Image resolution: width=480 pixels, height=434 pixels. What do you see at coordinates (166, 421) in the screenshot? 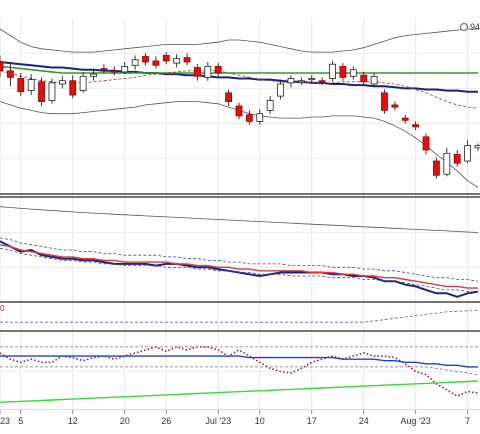
I see `x-tick-label: 26` at bounding box center [166, 421].